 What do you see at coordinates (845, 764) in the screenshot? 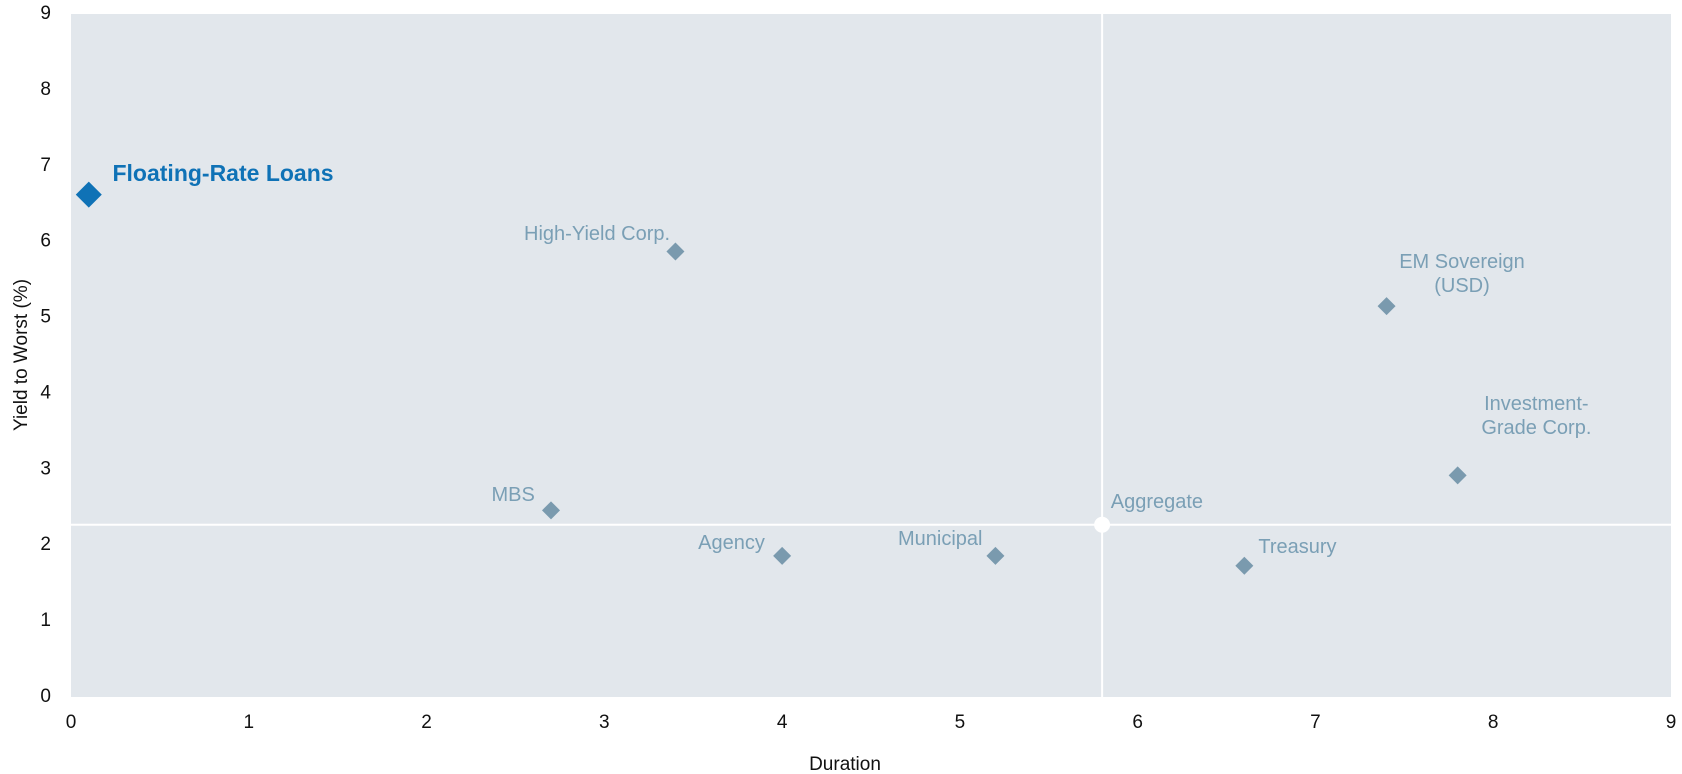
I see `x-axis-title: Duration` at bounding box center [845, 764].